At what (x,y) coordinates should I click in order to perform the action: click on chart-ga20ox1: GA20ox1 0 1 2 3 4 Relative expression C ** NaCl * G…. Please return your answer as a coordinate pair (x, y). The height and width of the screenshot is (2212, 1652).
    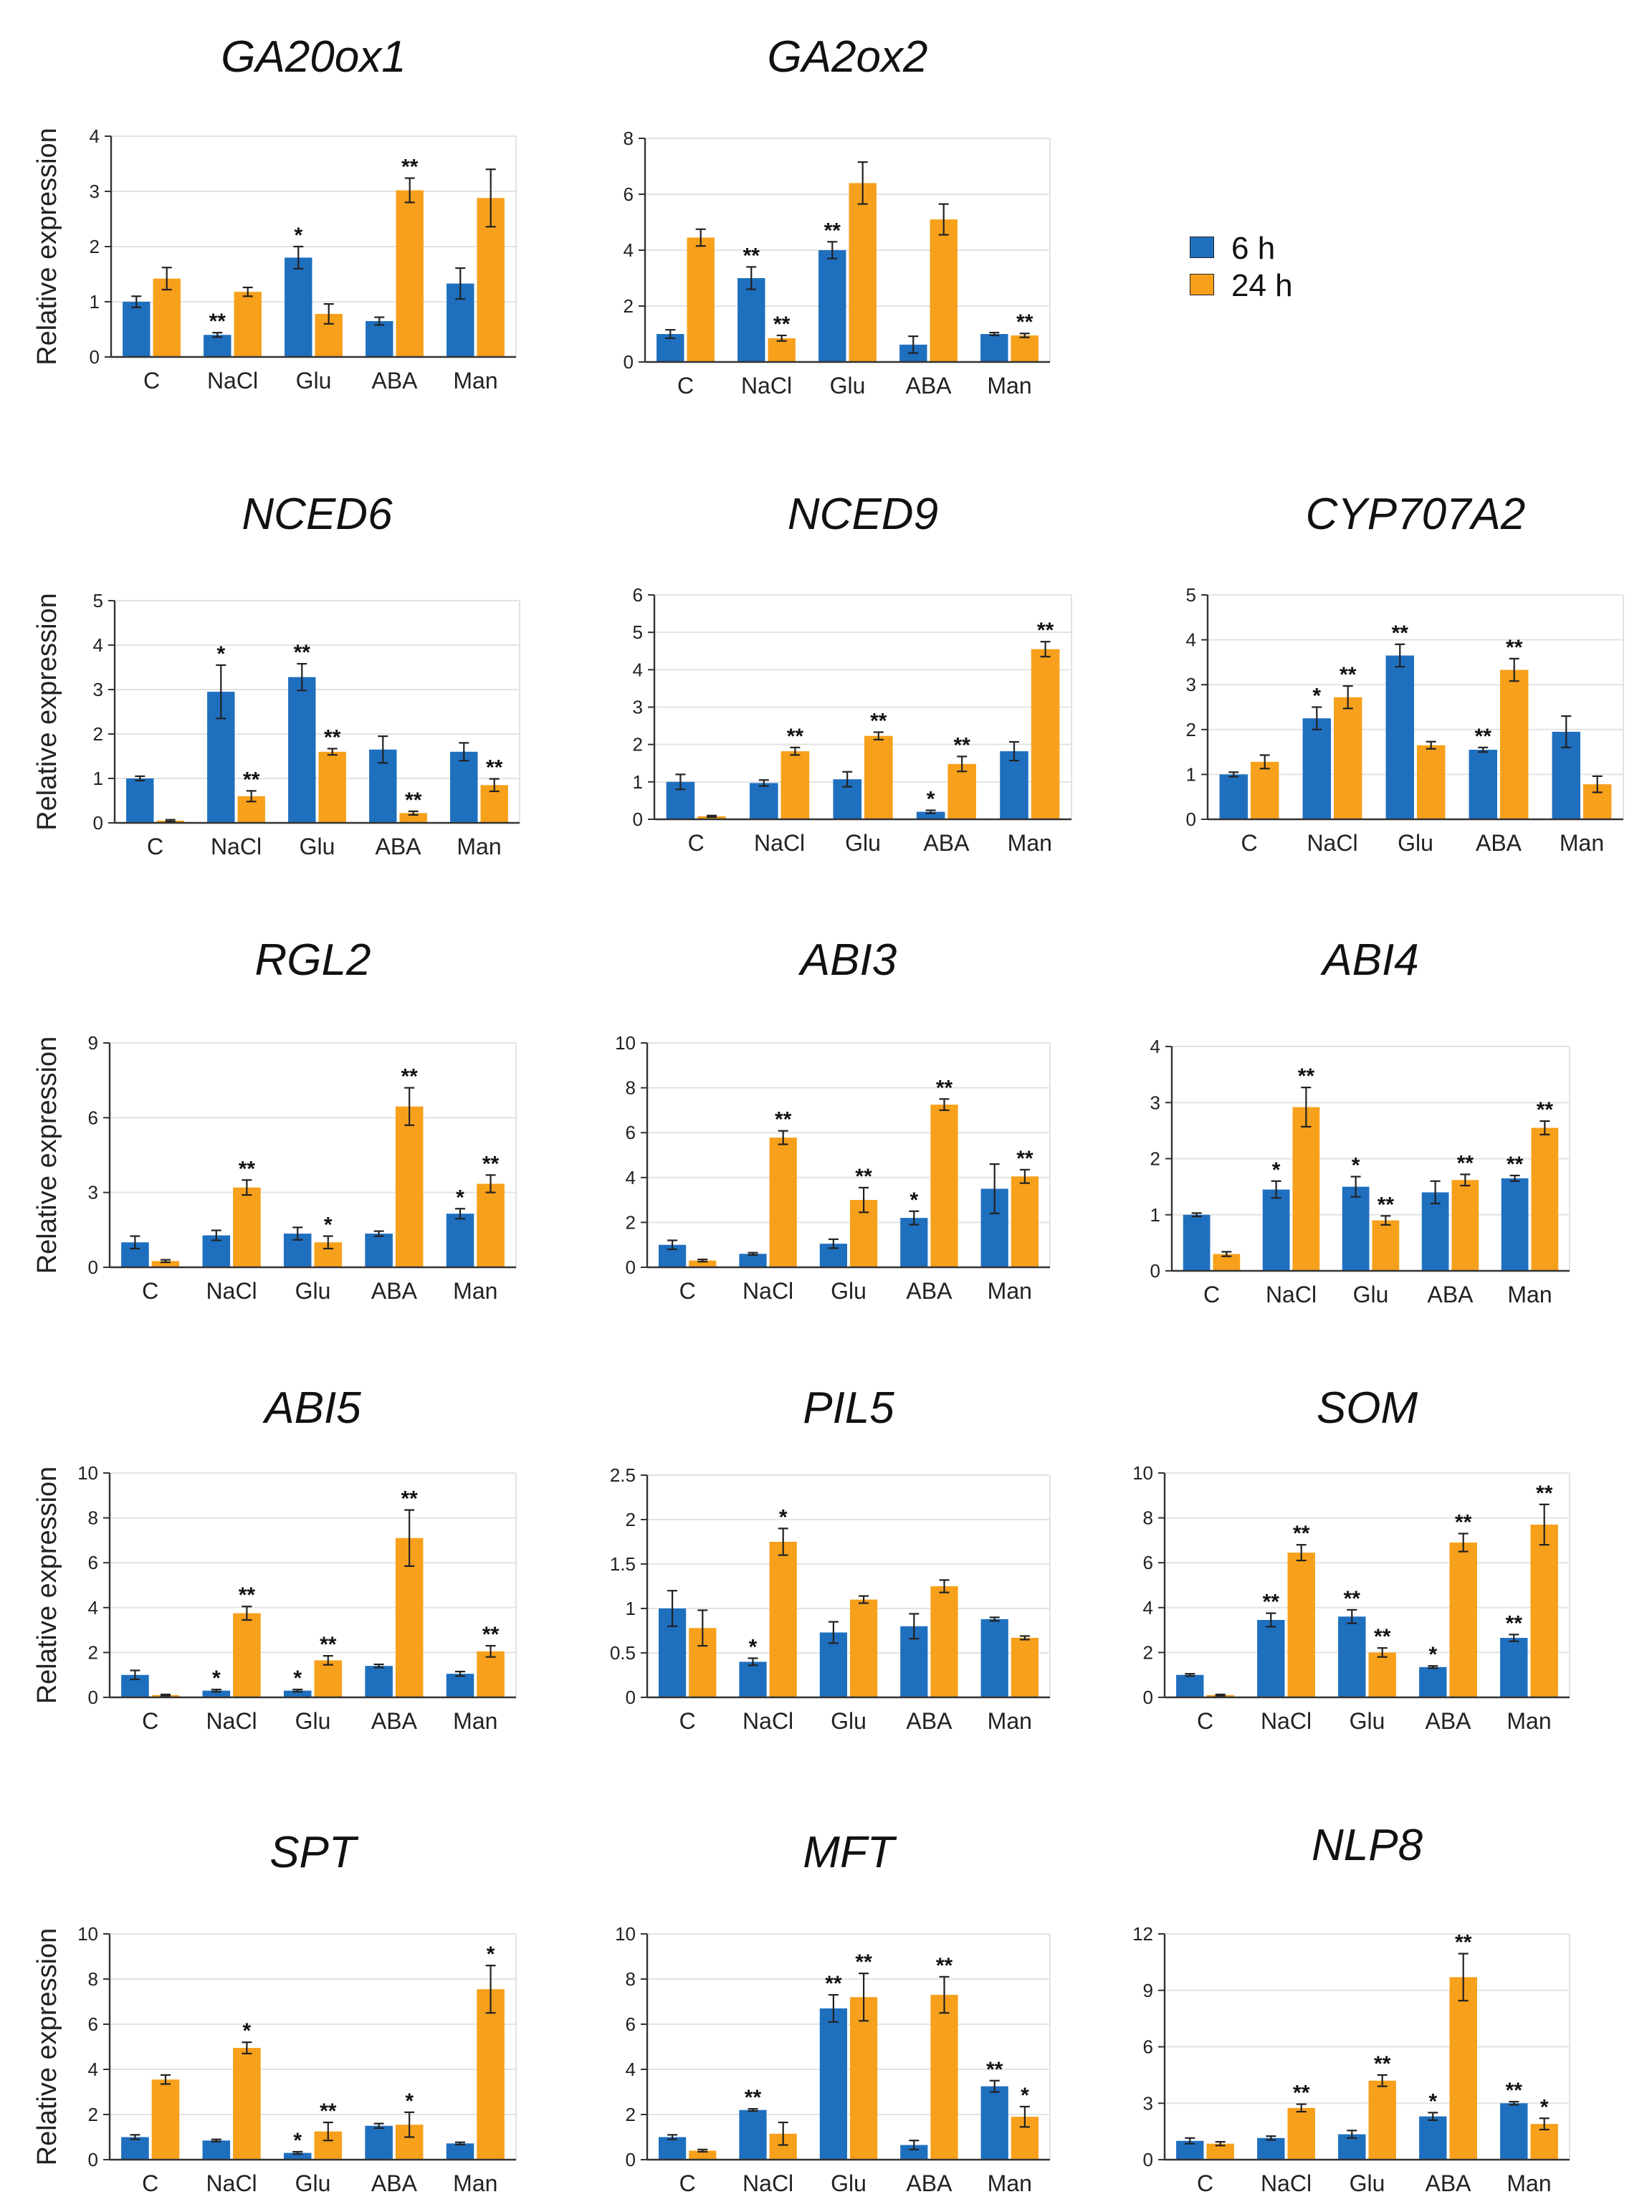
    Looking at the image, I should click on (274, 213).